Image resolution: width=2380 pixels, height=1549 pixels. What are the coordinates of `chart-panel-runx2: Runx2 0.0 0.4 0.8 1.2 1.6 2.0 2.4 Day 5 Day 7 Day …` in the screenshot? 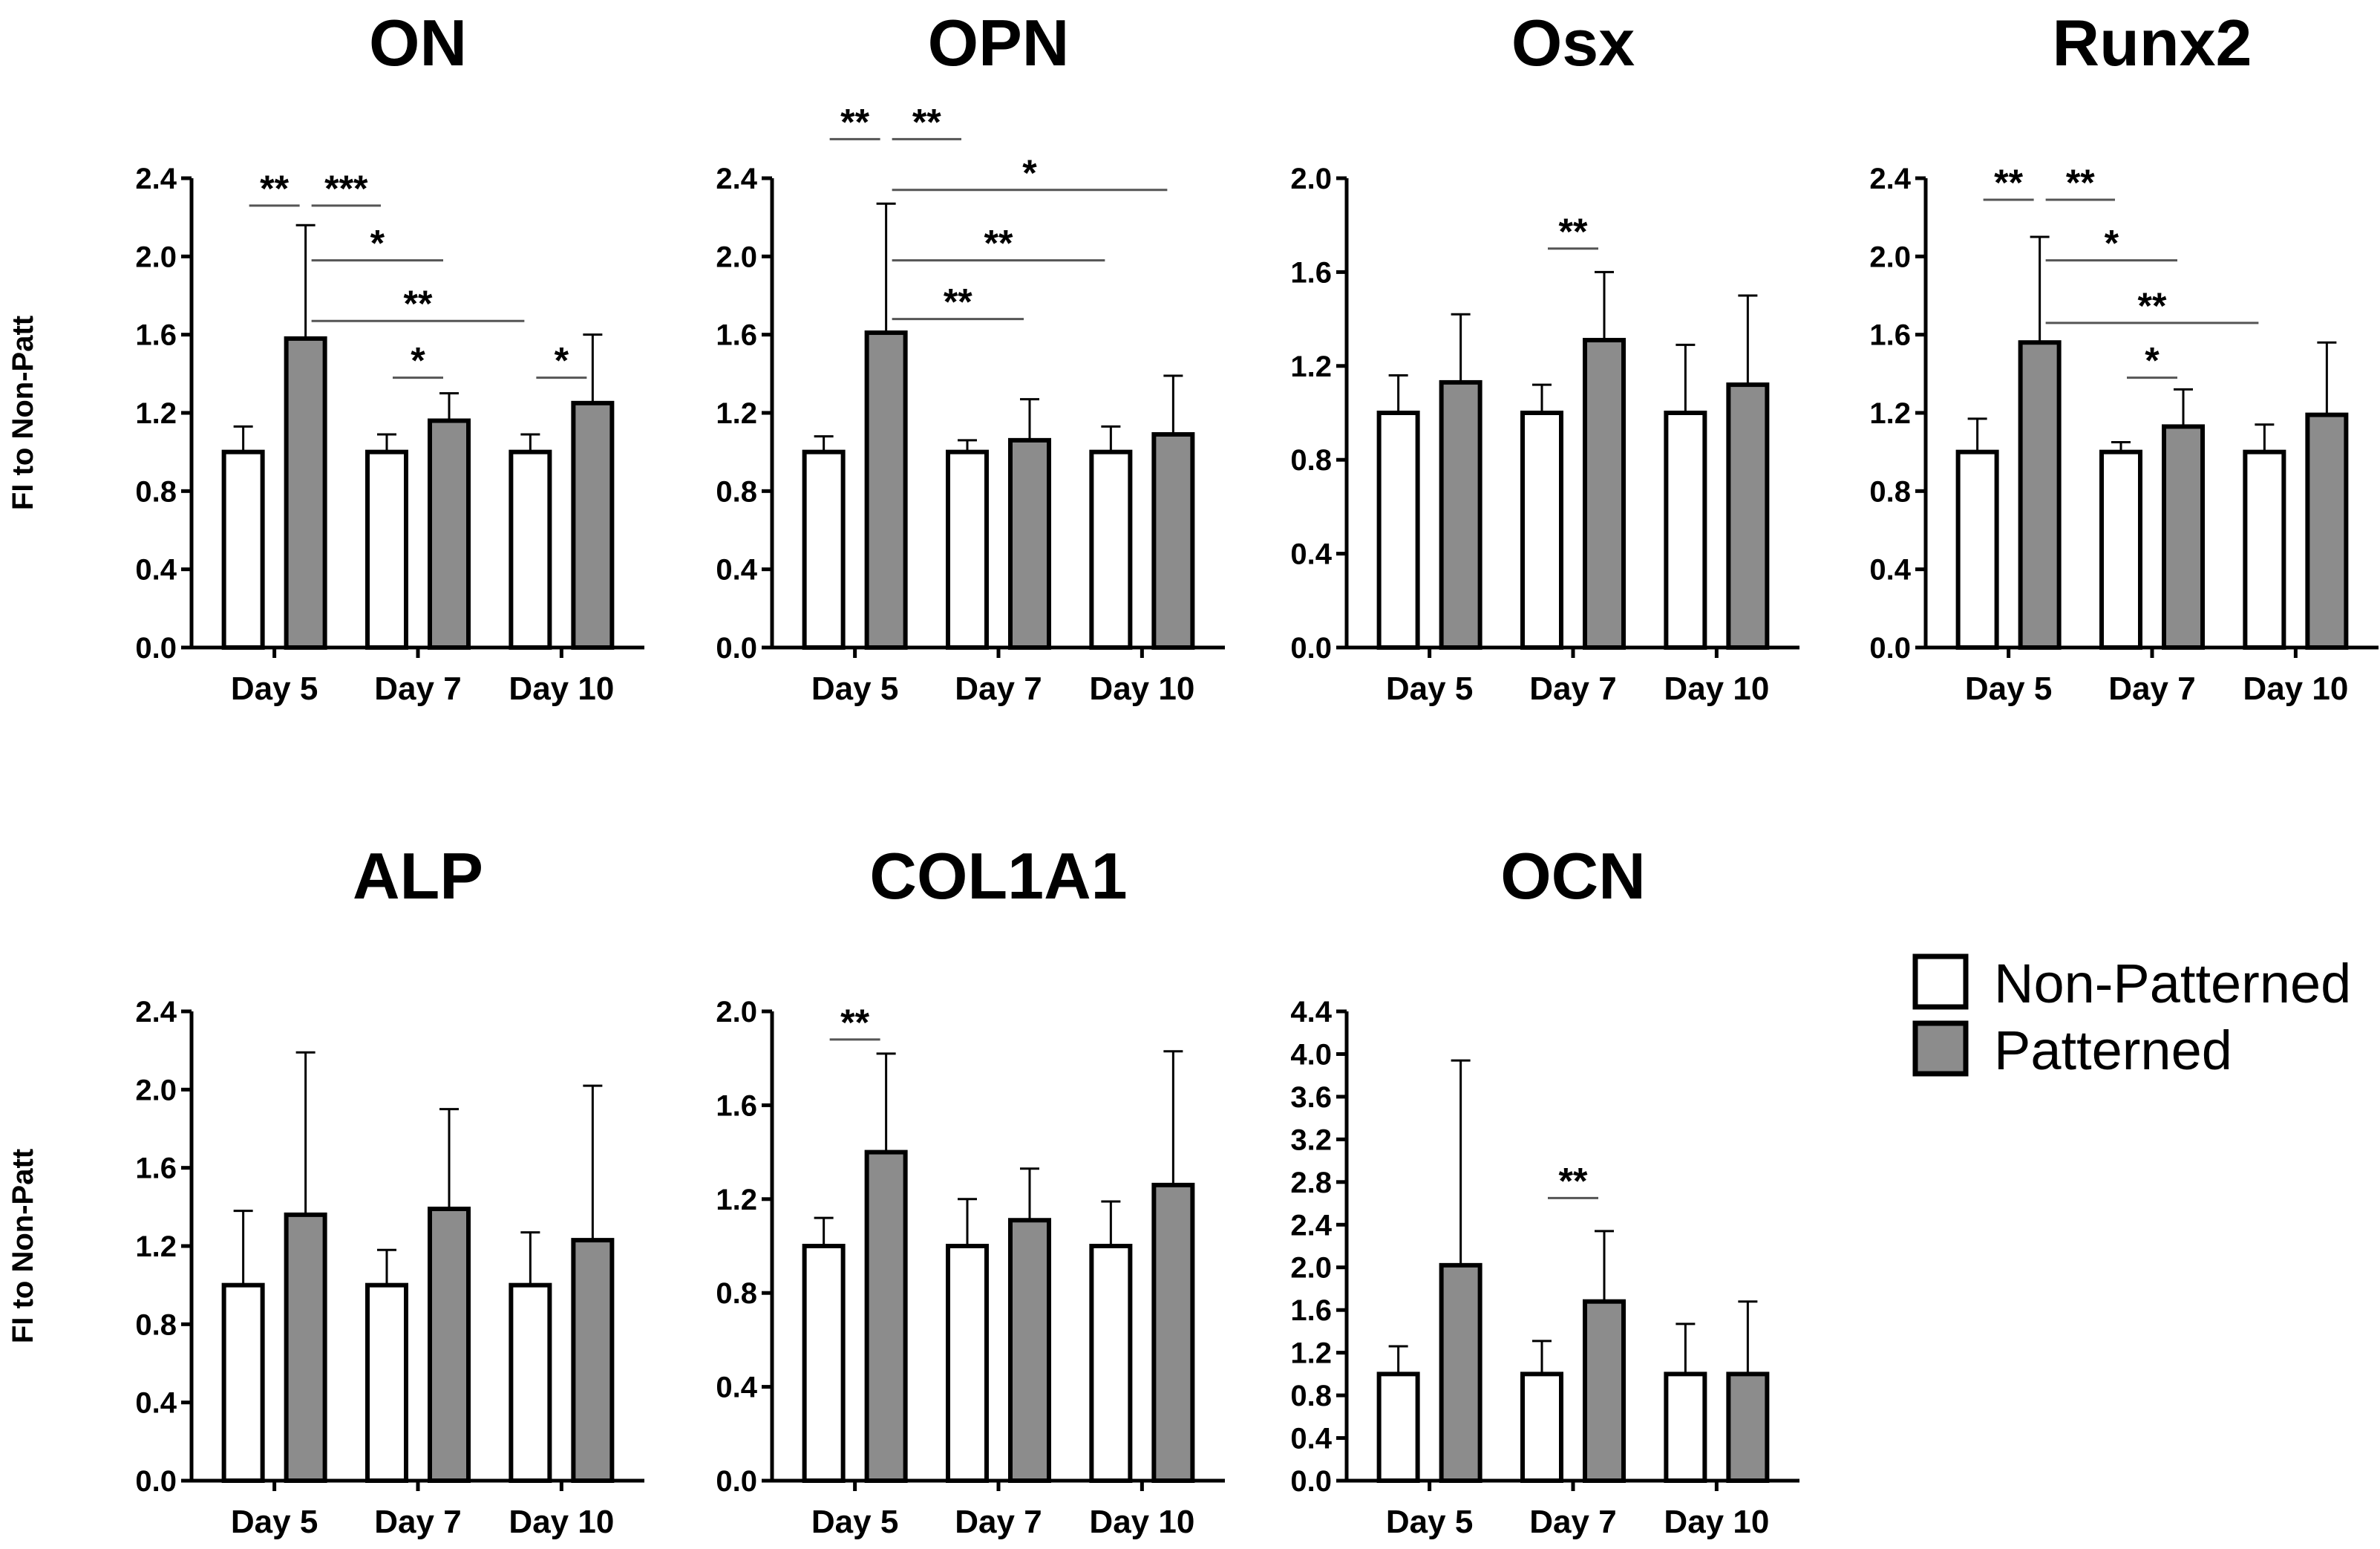 It's located at (2124, 356).